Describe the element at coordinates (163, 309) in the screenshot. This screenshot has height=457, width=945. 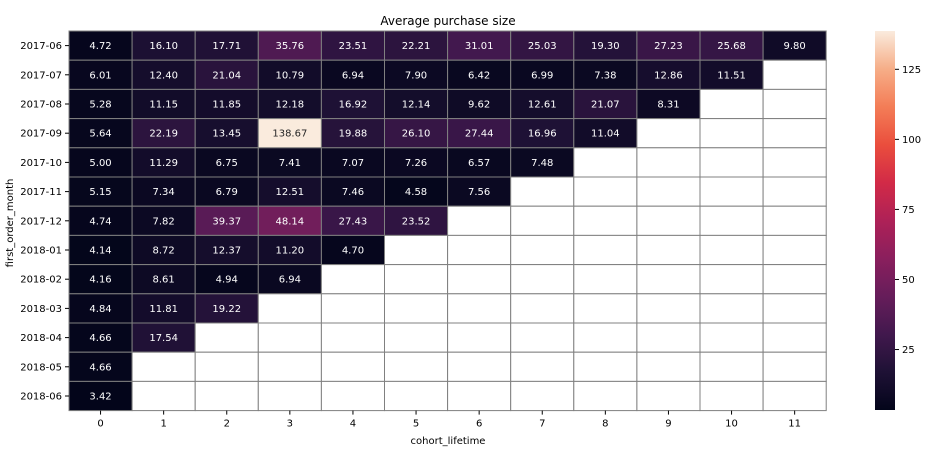
I see `cell-value-label: 11.81` at that location.